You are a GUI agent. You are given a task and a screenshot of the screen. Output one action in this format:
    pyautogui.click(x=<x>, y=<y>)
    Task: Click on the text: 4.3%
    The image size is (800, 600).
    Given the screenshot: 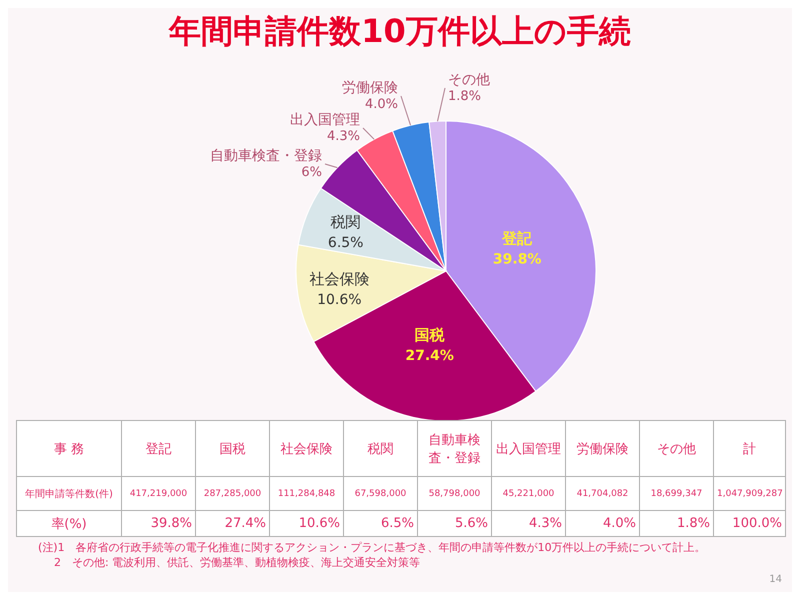 What is the action you would take?
    pyautogui.click(x=529, y=523)
    